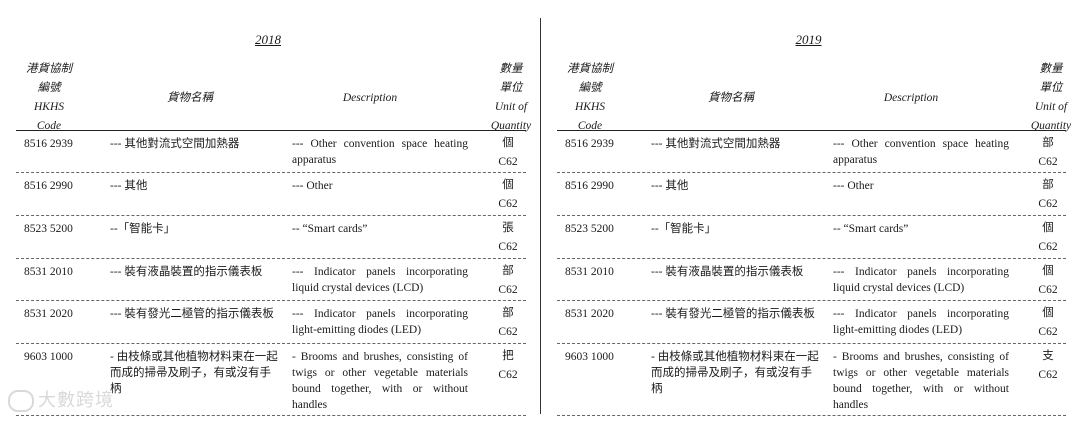 The width and height of the screenshot is (1080, 422). Describe the element at coordinates (1048, 366) in the screenshot. I see `unit-of-quantity: 支 C62` at that location.